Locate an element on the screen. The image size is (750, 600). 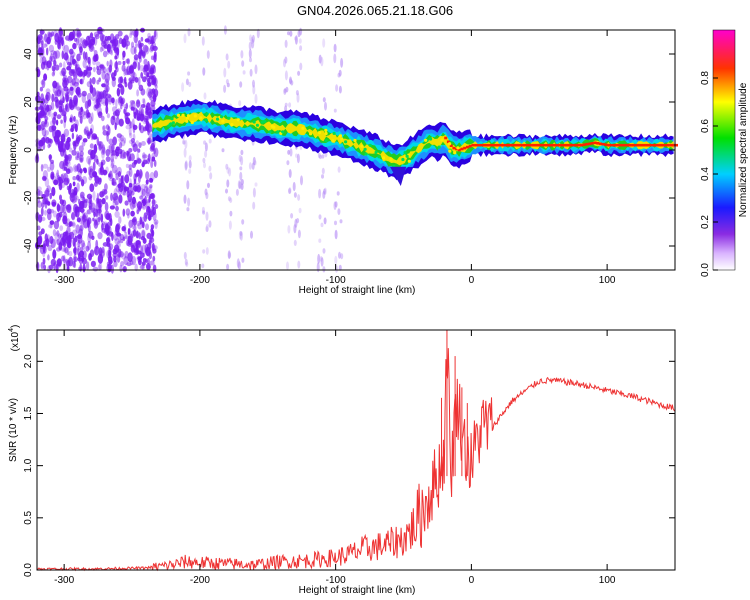
spec-y-tick-label: 40 is located at coordinates (28, 54).